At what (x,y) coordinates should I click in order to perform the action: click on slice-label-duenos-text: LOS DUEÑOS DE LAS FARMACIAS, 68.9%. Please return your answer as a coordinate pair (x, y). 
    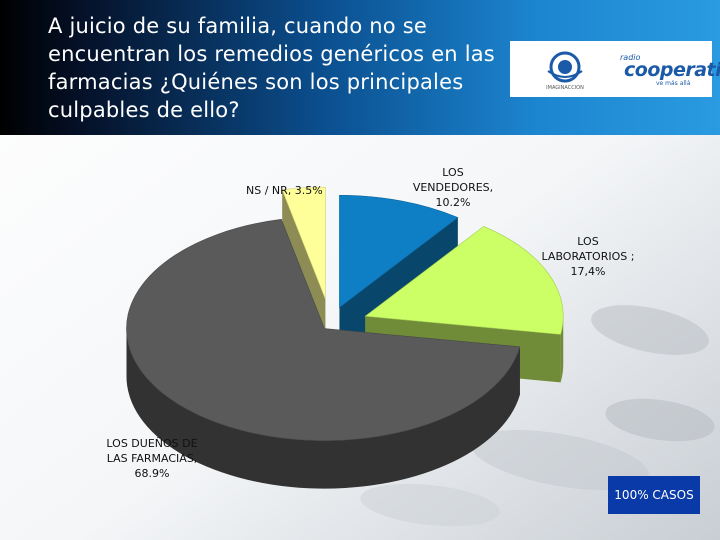
    Looking at the image, I should click on (152, 458).